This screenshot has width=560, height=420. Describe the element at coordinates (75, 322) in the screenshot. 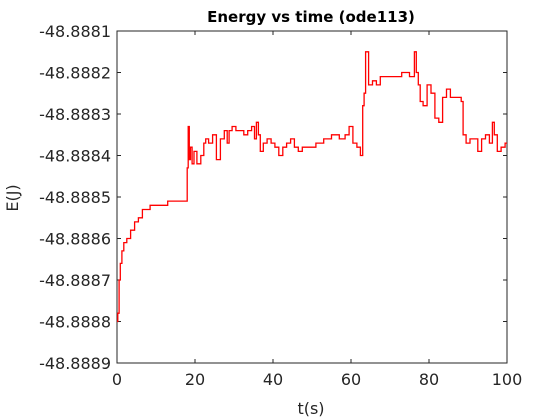

I see `y-tick-label: -48.8888` at that location.